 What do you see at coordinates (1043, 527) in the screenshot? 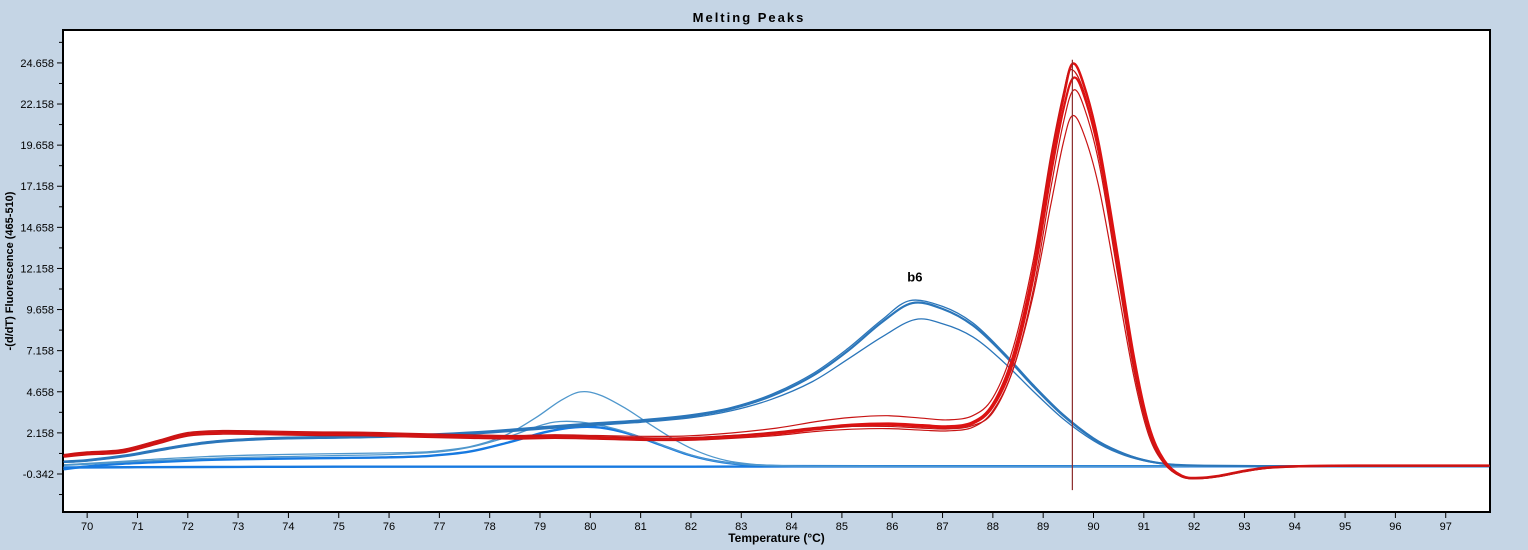
I see `x-tick-label: 89` at bounding box center [1043, 527].